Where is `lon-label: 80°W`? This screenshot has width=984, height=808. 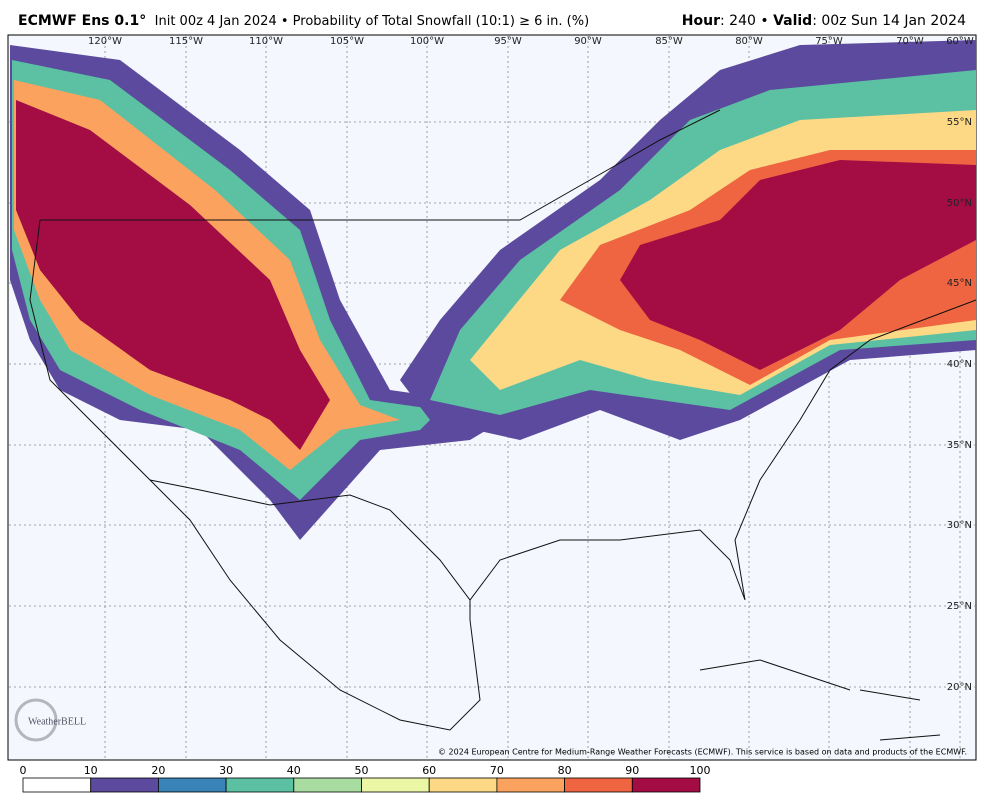
lon-label: 80°W is located at coordinates (749, 41).